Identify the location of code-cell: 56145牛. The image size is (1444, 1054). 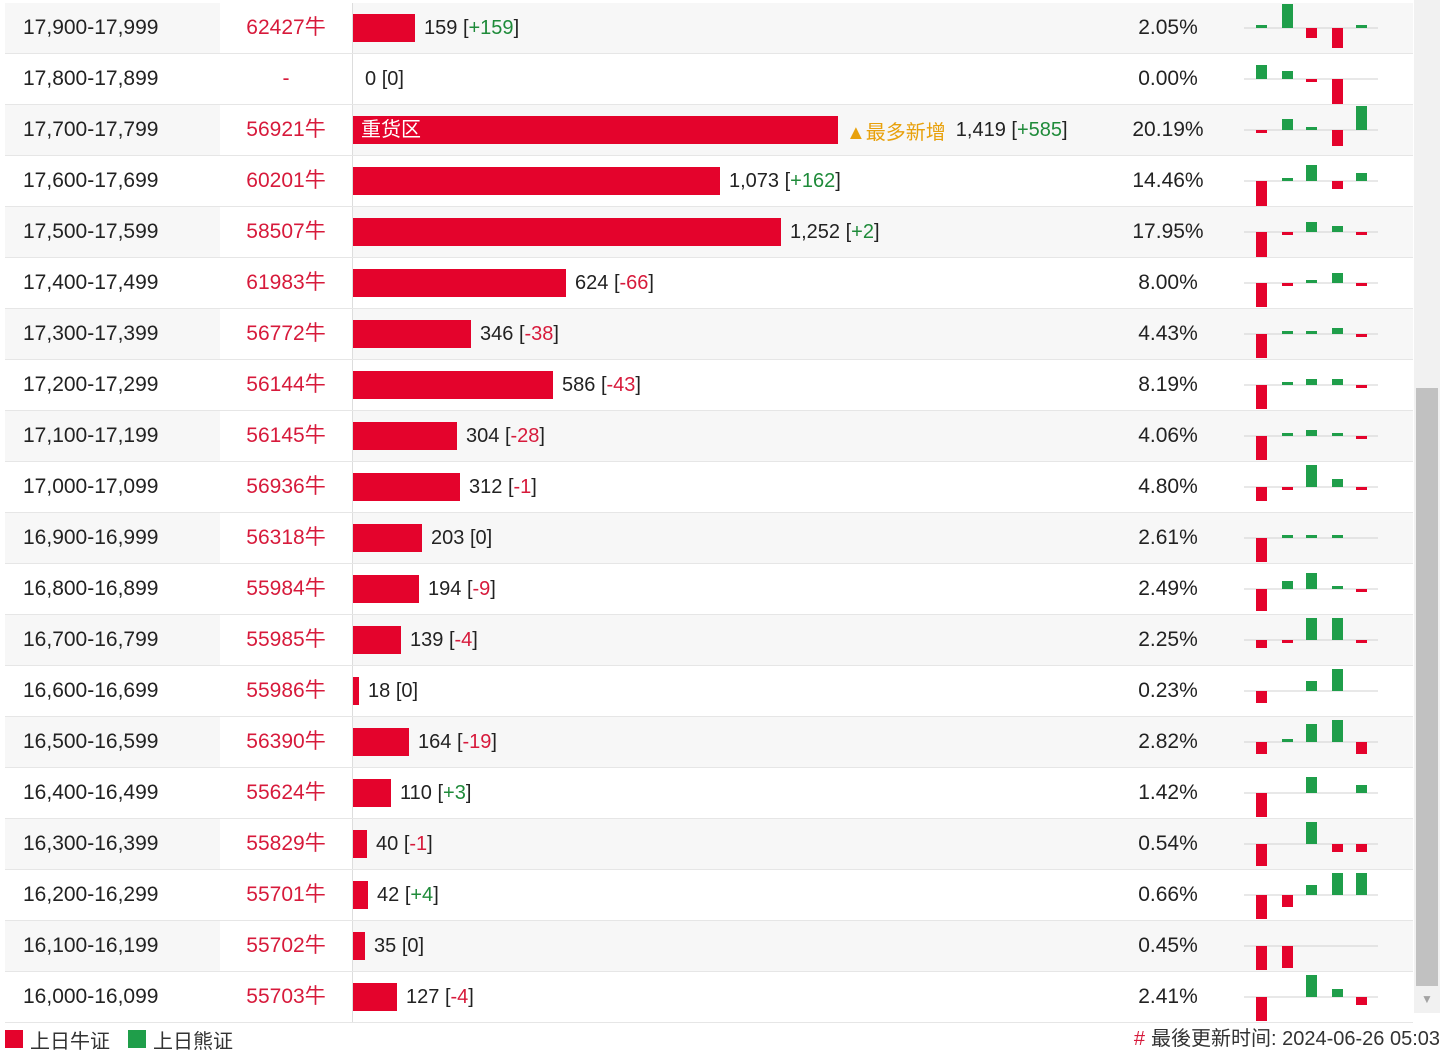
(286, 436).